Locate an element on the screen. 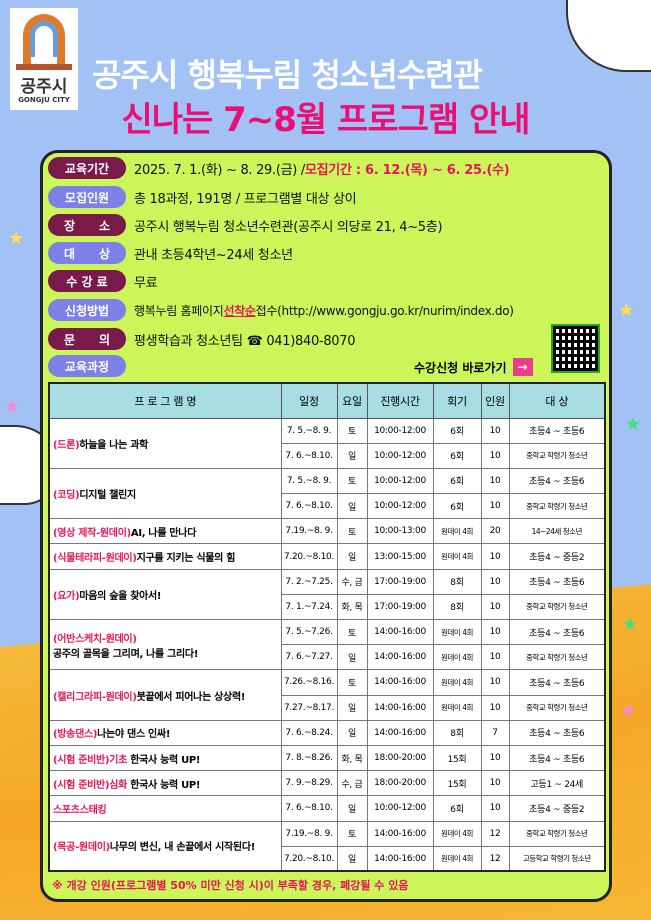  qr-code is located at coordinates (575, 348).